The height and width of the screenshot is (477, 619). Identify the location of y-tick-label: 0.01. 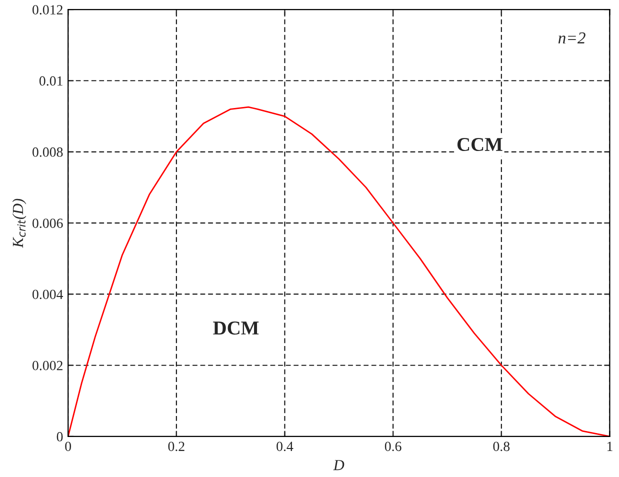
(50, 81).